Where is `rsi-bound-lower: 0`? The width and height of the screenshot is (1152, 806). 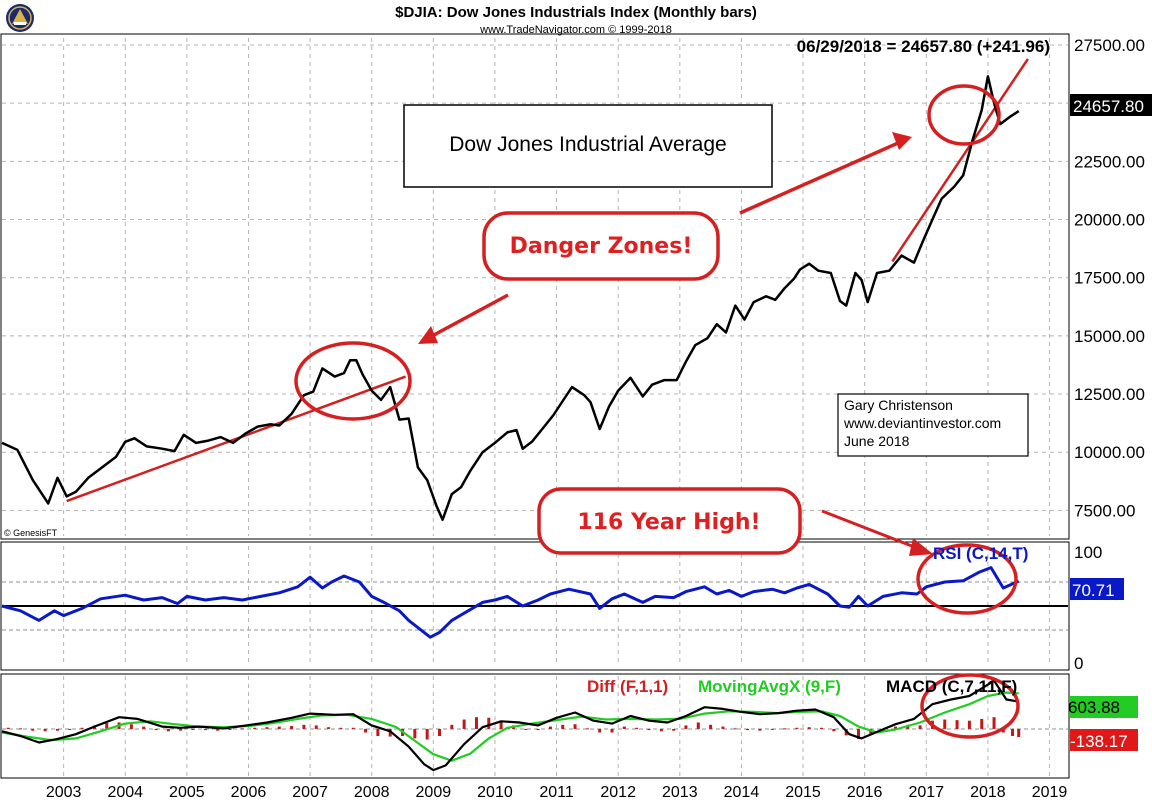
rsi-bound-lower: 0 is located at coordinates (1078, 663).